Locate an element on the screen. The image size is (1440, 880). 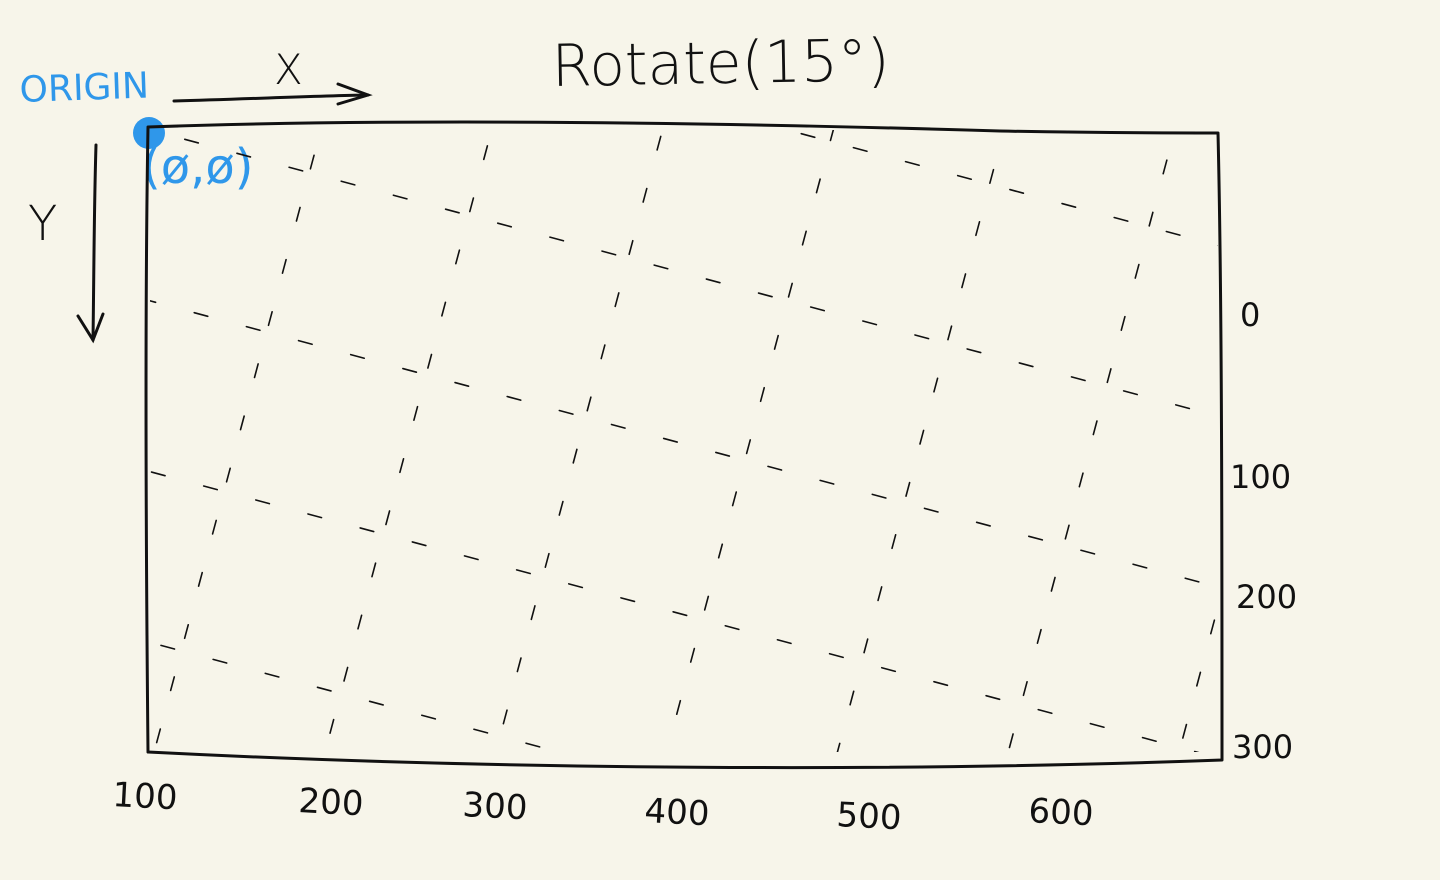
x-tick-label: 200 is located at coordinates (331, 802).